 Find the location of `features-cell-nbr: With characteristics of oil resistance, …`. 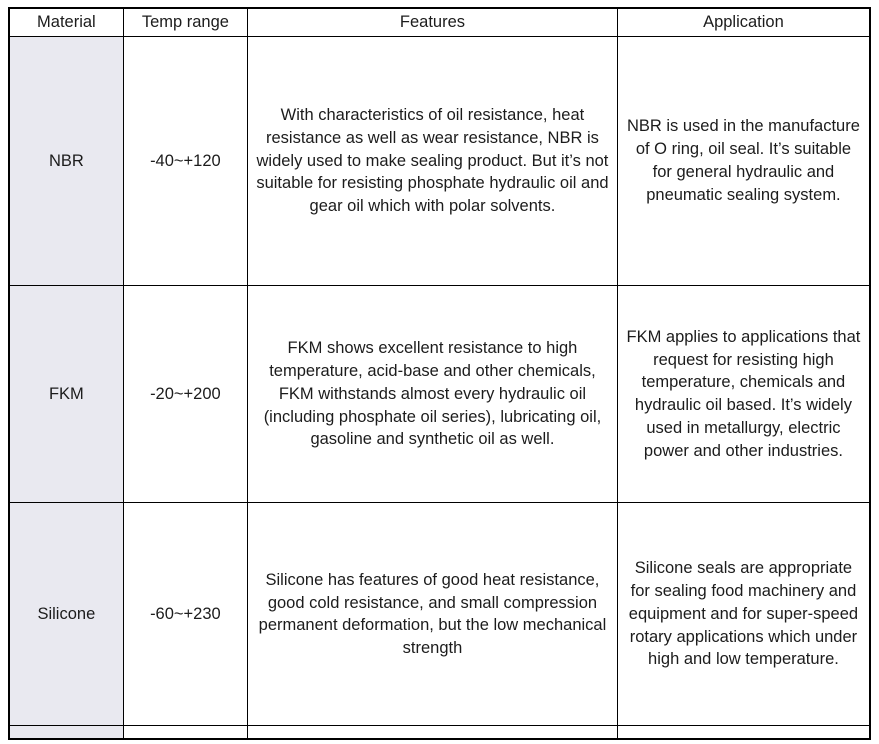

features-cell-nbr: With characteristics of oil resistance, … is located at coordinates (432, 161).